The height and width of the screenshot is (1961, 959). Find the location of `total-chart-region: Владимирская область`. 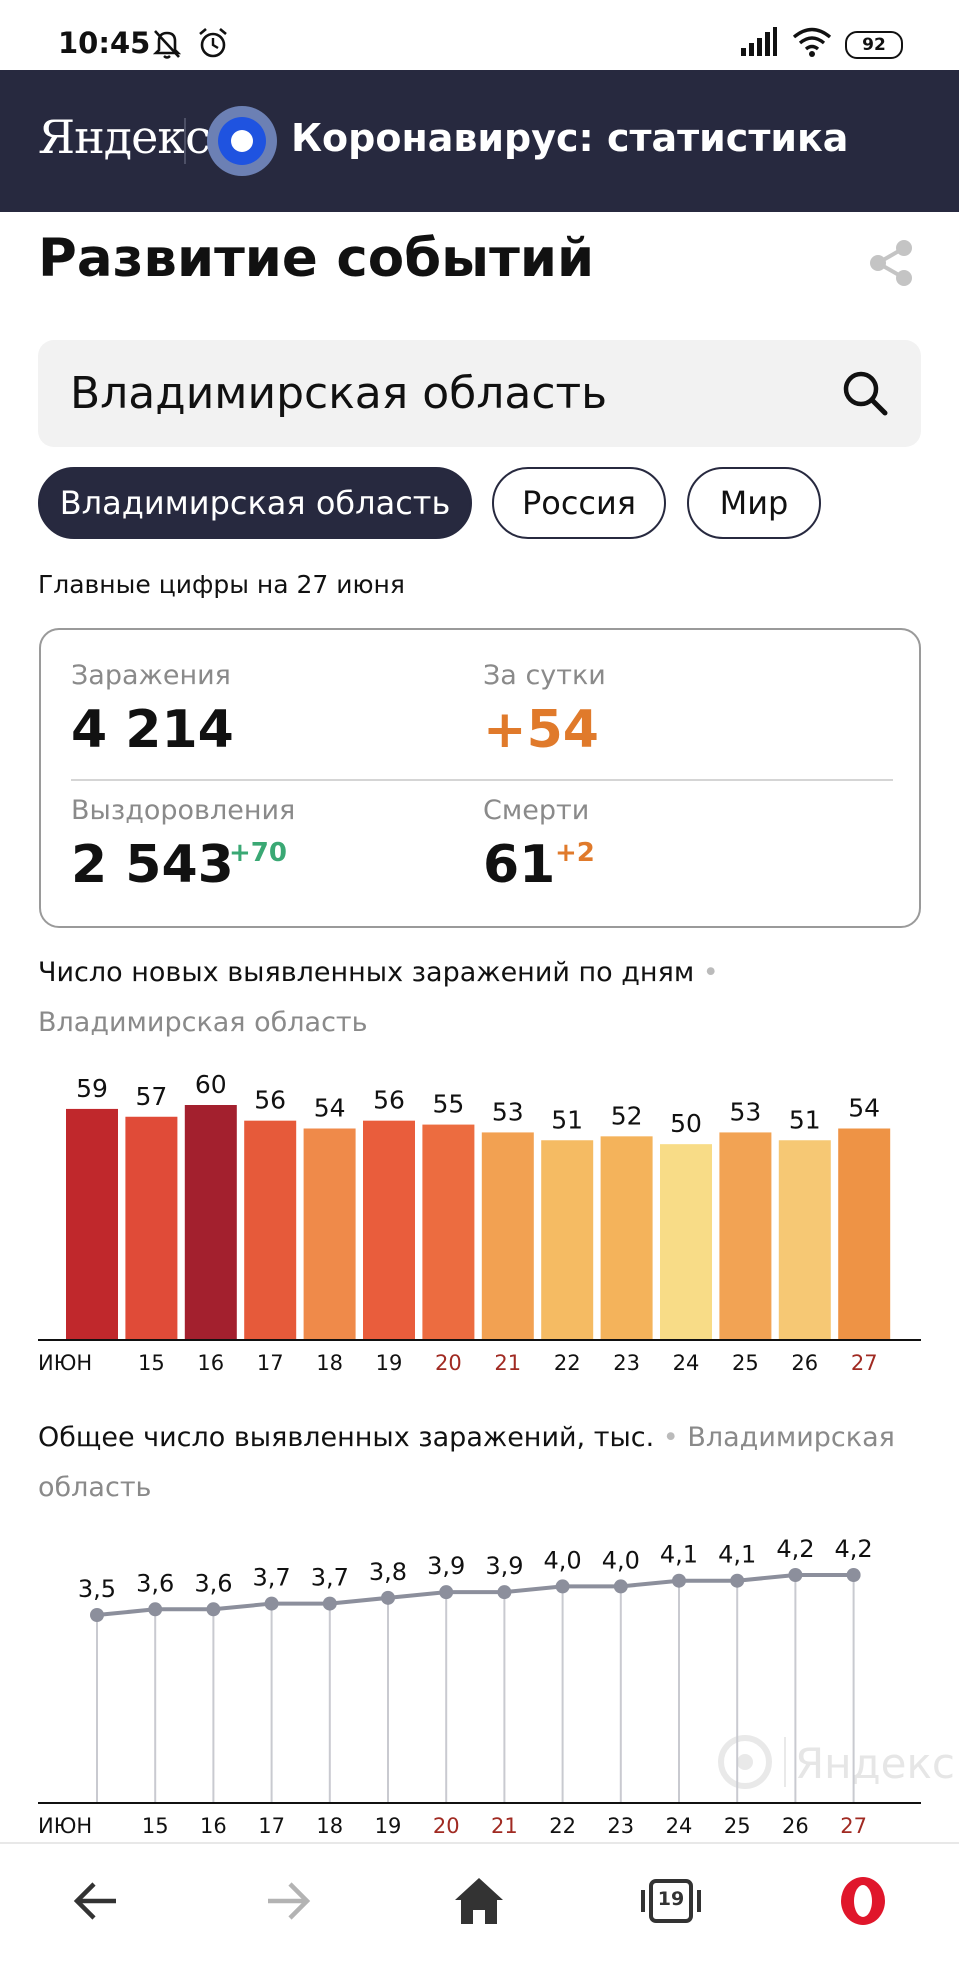

total-chart-region: Владимирская область is located at coordinates (466, 1462).